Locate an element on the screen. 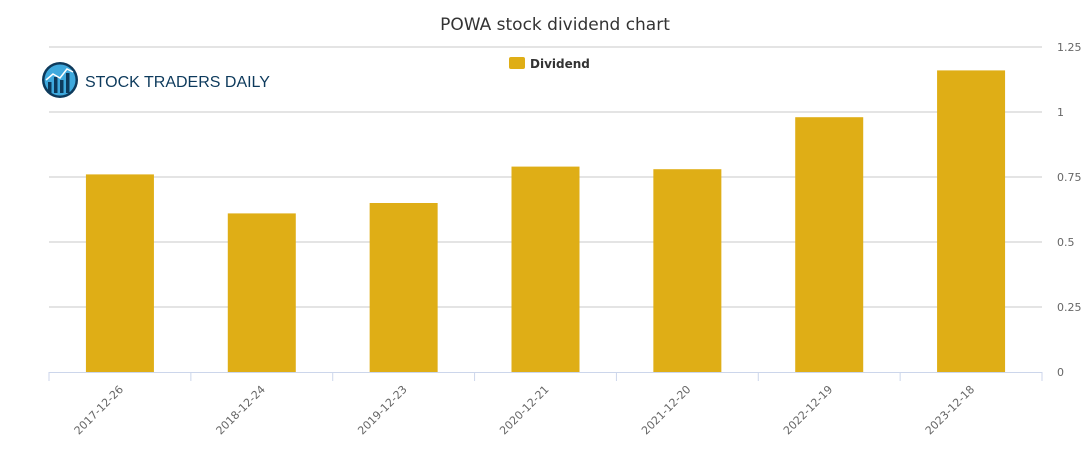 Image resolution: width=1091 pixels, height=450 pixels. x-tick-label: 2022-12-19 is located at coordinates (808, 410).